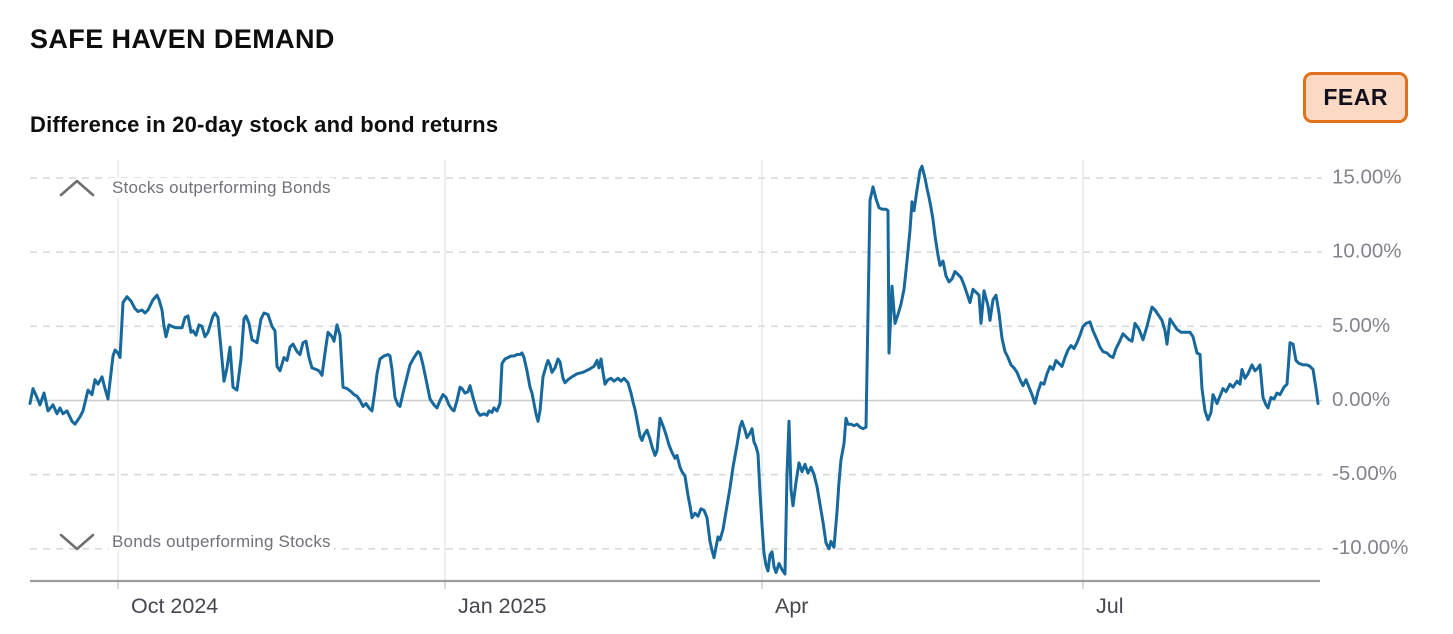 Image resolution: width=1453 pixels, height=634 pixels. I want to click on chevron-down-icon, so click(77, 542).